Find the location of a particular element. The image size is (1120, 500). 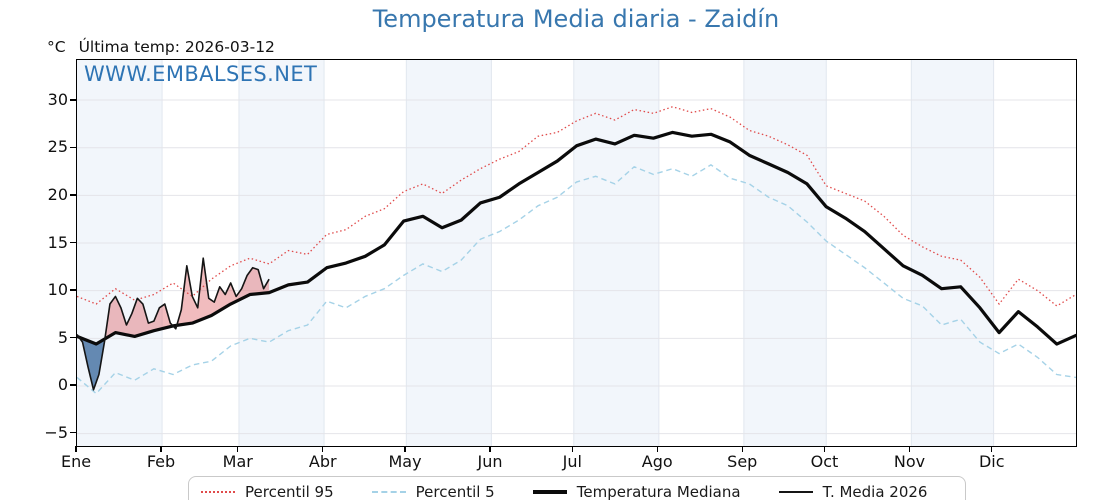

watermark: WWW.EMBALSES.NET is located at coordinates (201, 74).